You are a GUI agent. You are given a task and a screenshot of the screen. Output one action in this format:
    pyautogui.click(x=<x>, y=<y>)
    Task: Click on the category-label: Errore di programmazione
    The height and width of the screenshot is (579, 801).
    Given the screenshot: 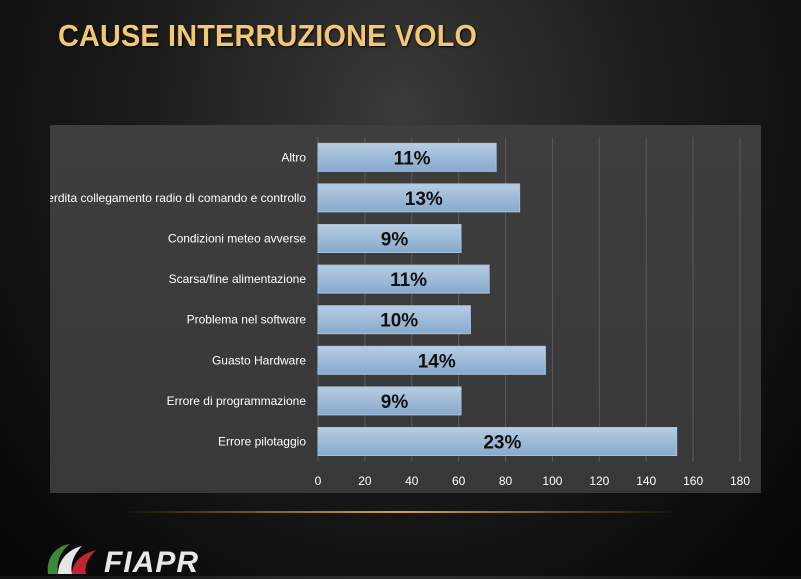 What is the action you would take?
    pyautogui.click(x=237, y=401)
    